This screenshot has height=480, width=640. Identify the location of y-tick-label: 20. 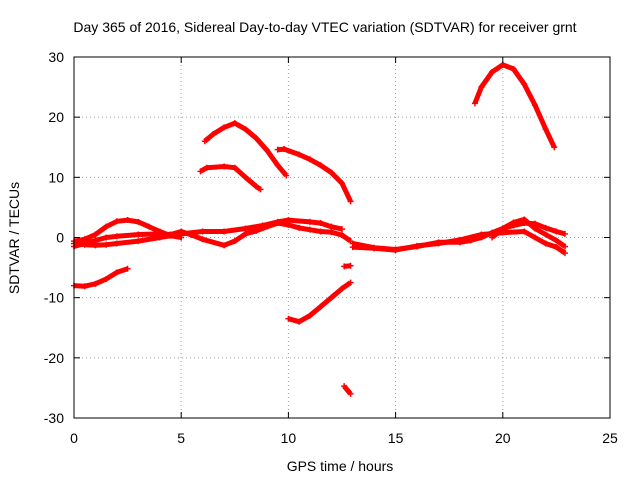
(56, 117).